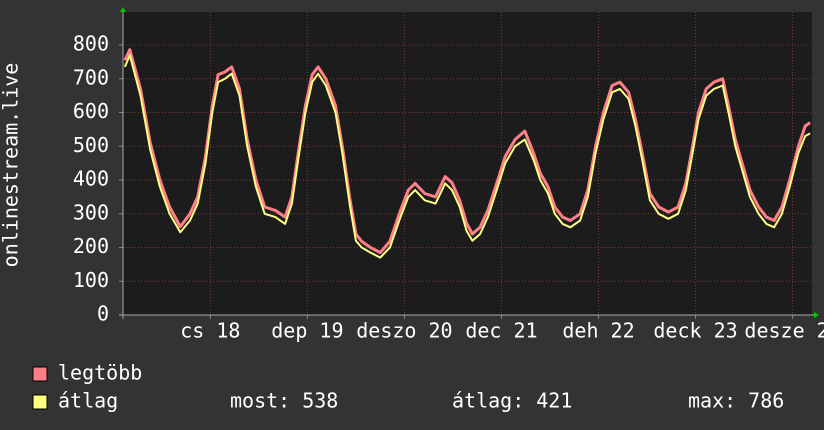 This screenshot has height=430, width=824. Describe the element at coordinates (91, 246) in the screenshot. I see `y-tick-label: 200` at that location.